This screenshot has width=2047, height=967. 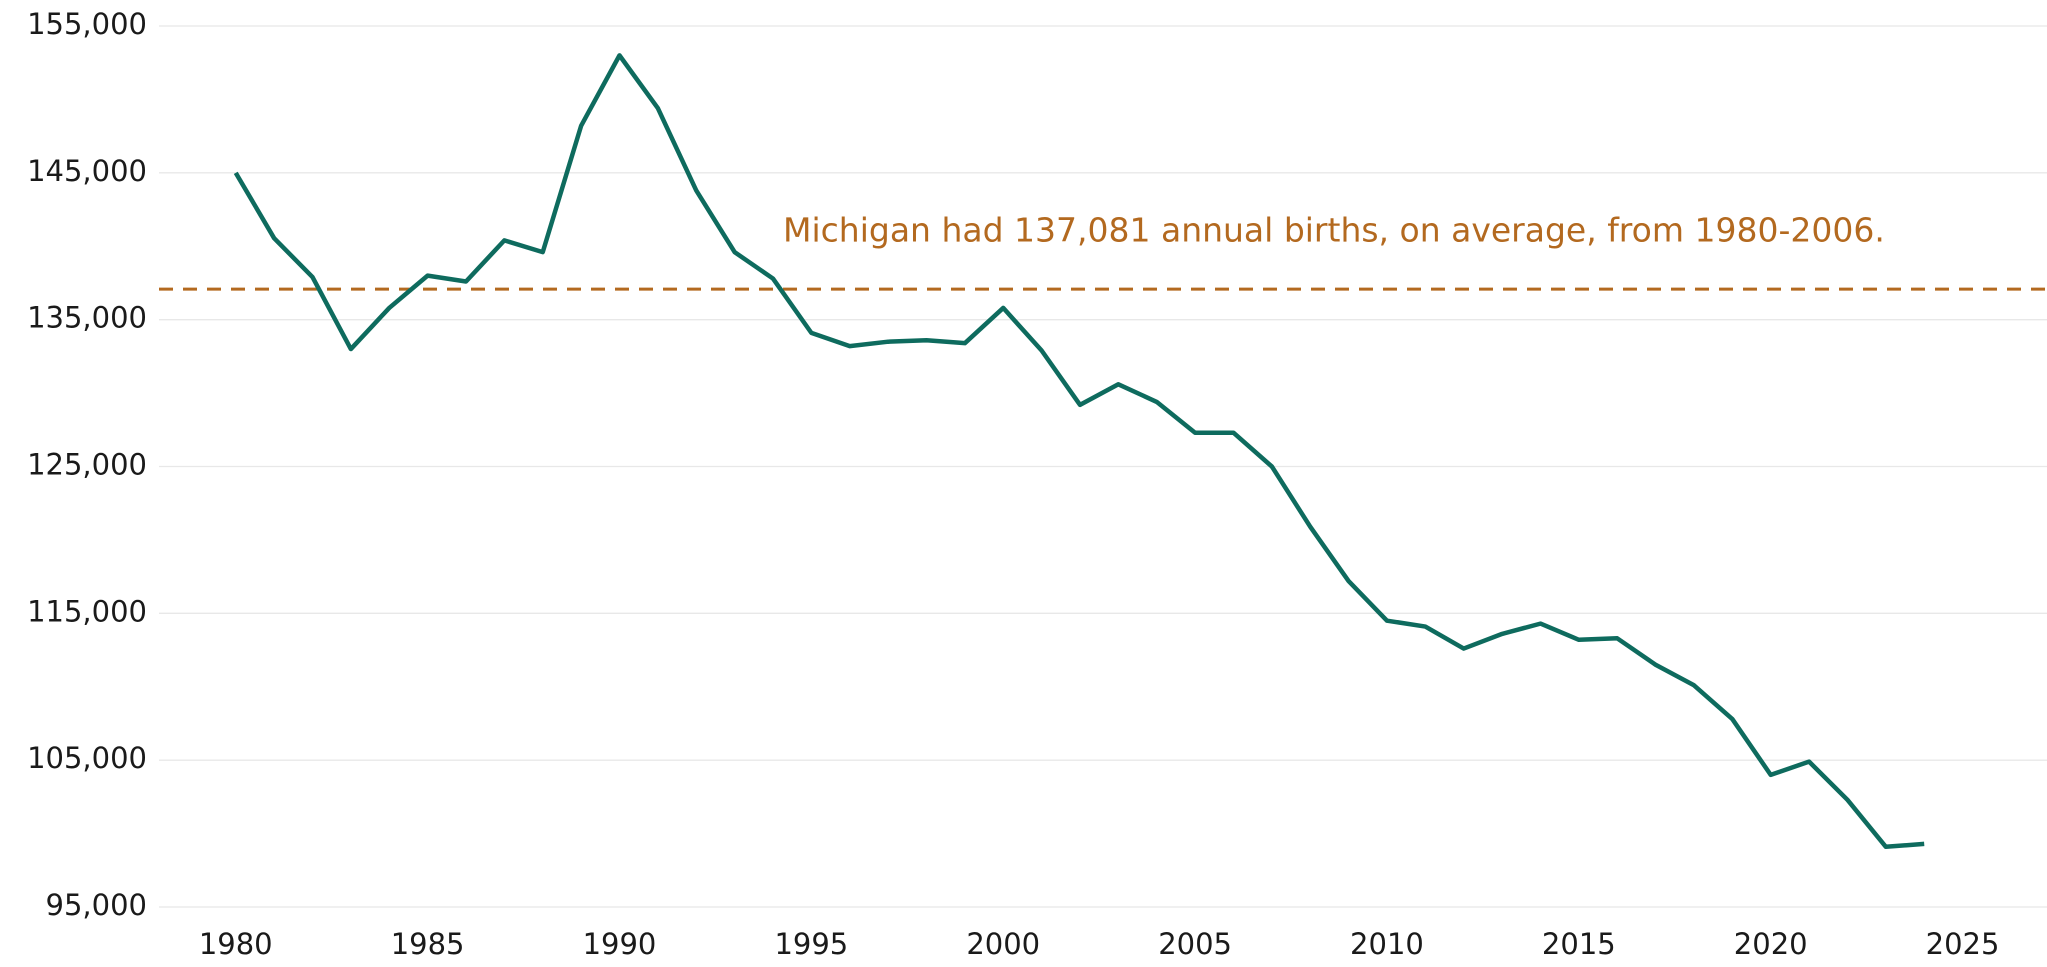 What do you see at coordinates (87, 24) in the screenshot?
I see `y-tick-label: 155,000` at bounding box center [87, 24].